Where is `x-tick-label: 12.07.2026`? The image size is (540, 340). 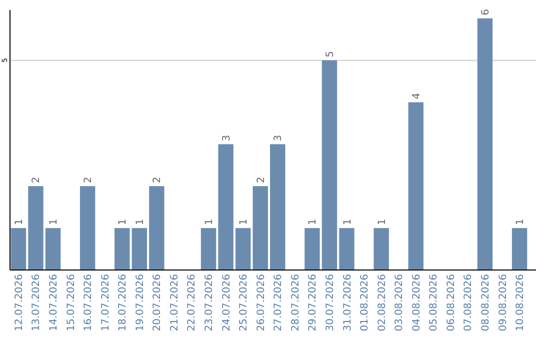
x-tick-label: 12.07.2026 is located at coordinates (19, 303).